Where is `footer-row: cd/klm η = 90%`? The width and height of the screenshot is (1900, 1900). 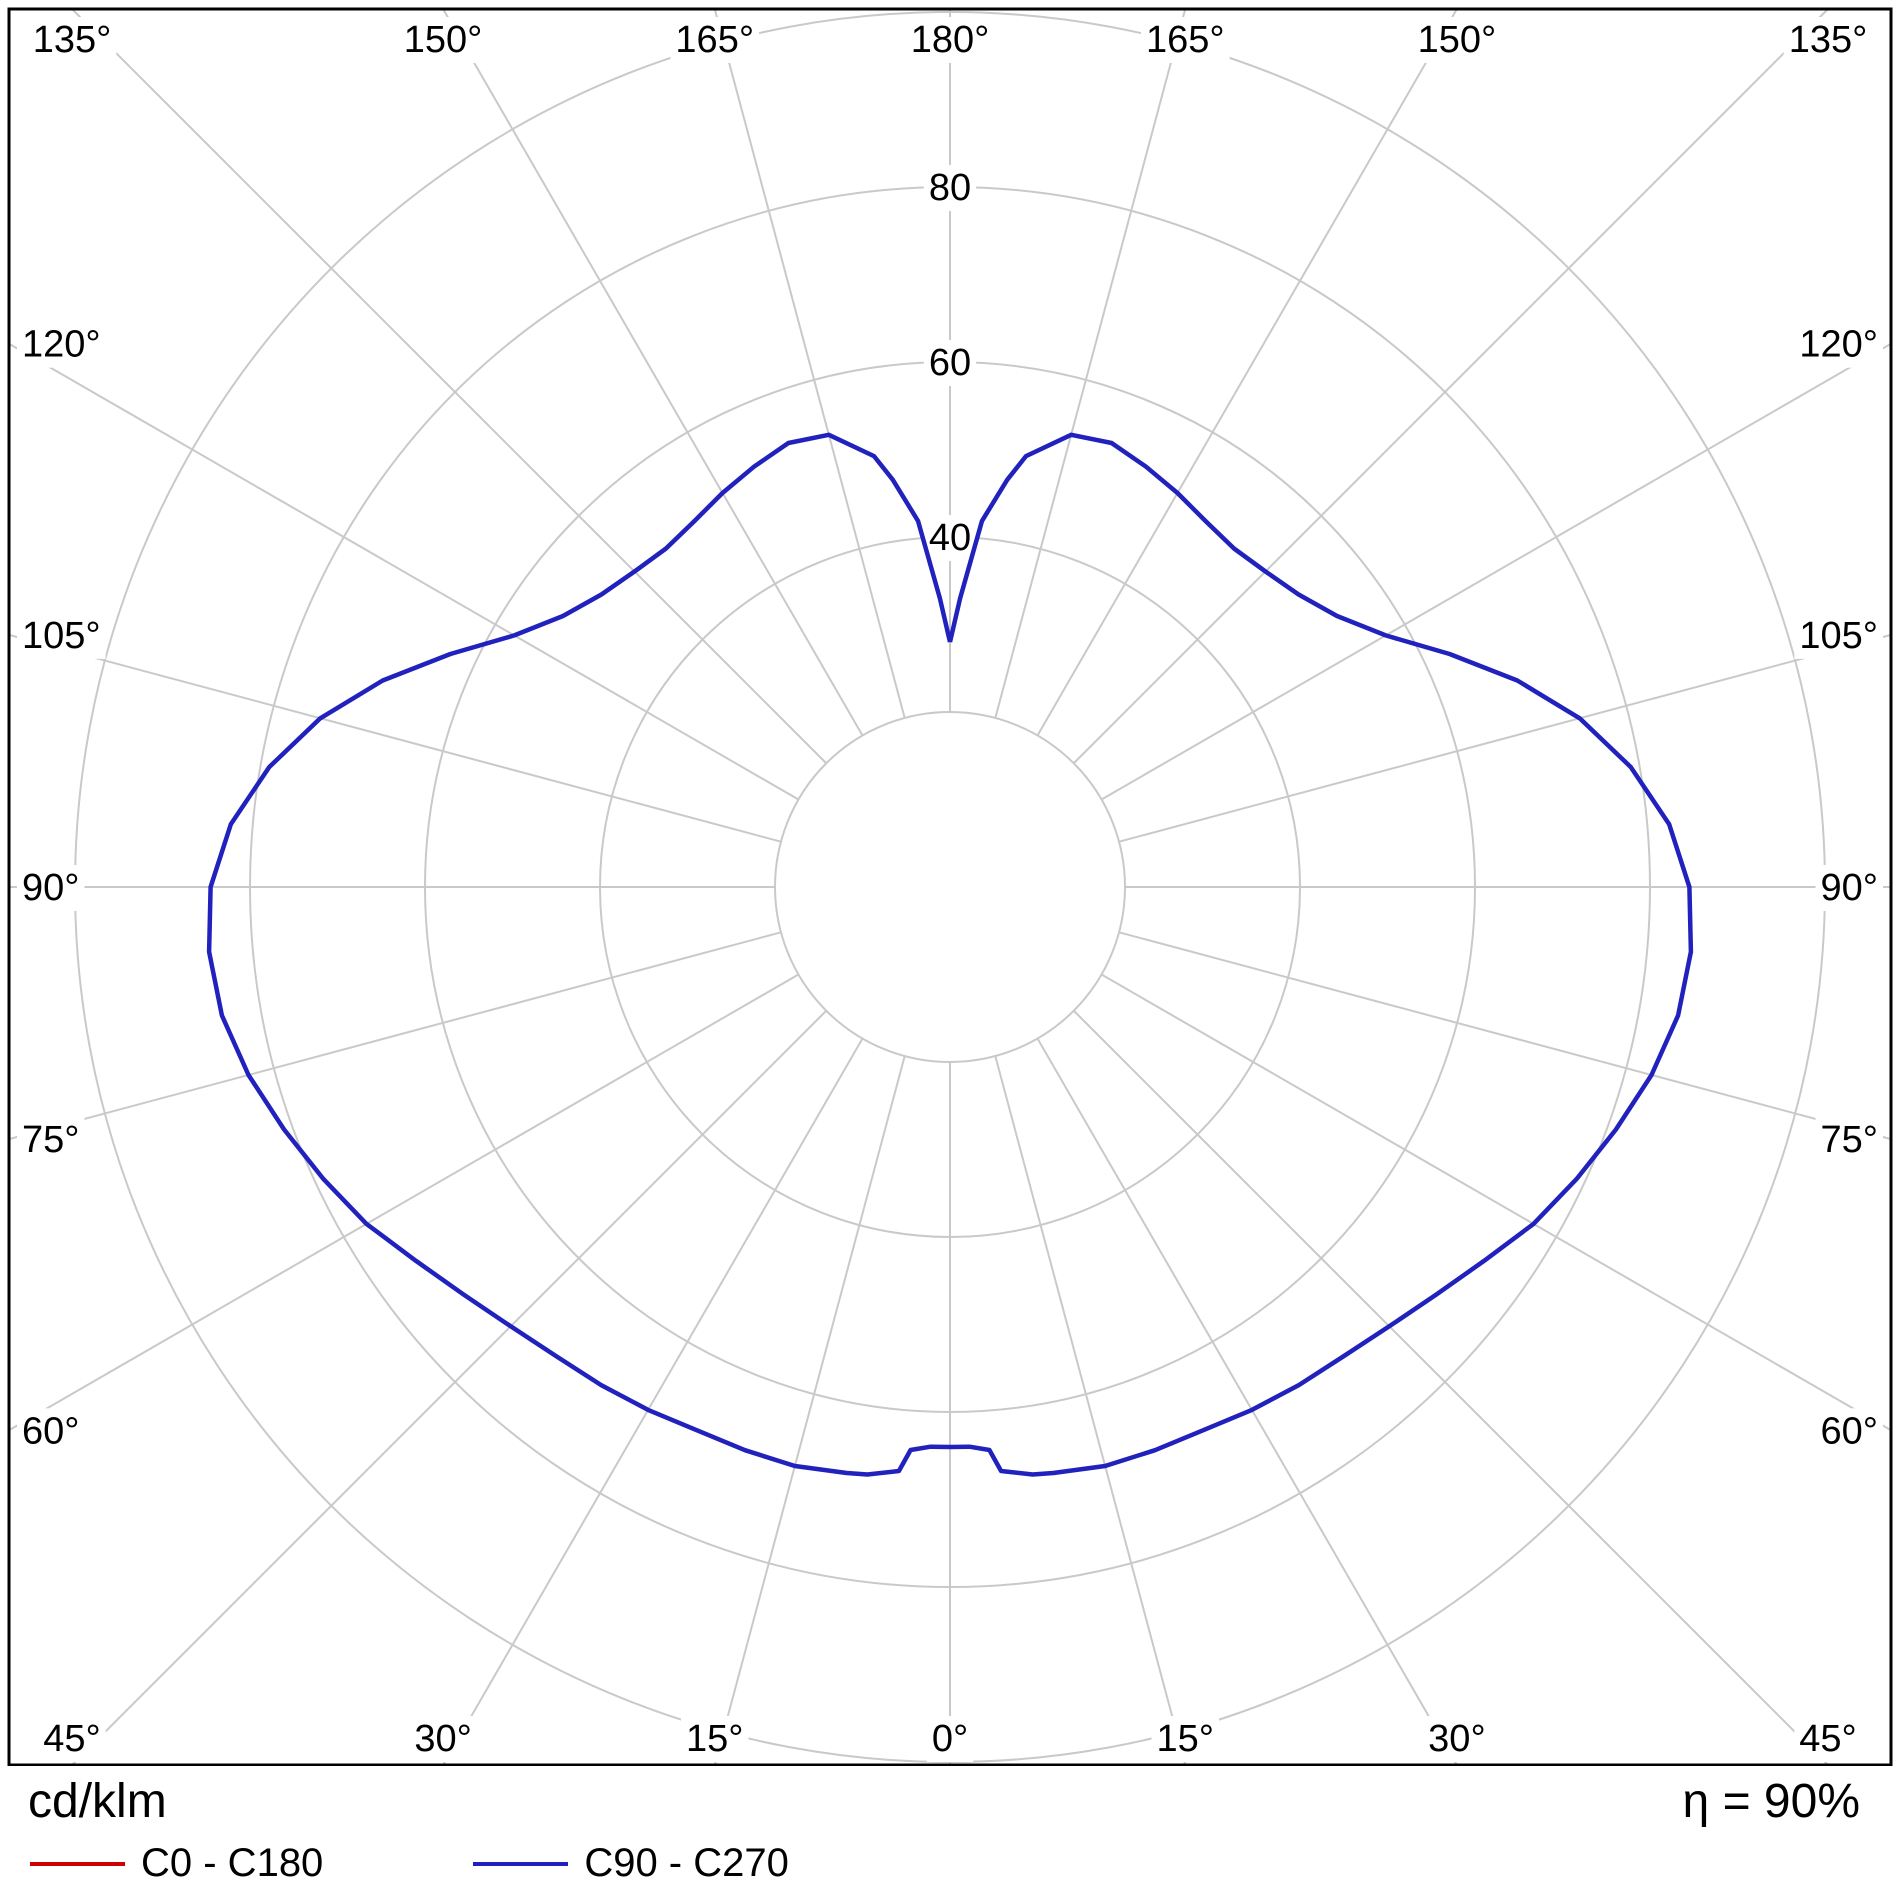
footer-row: cd/klm η = 90% is located at coordinates (950, 1797).